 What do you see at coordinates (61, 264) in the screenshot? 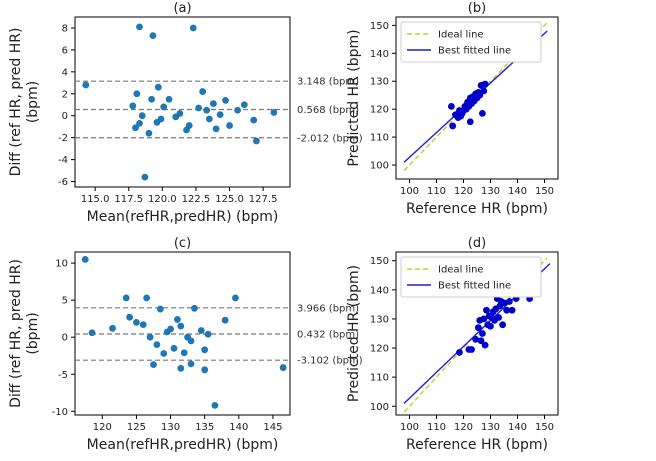
I see `y-tick-label: 10` at bounding box center [61, 264].